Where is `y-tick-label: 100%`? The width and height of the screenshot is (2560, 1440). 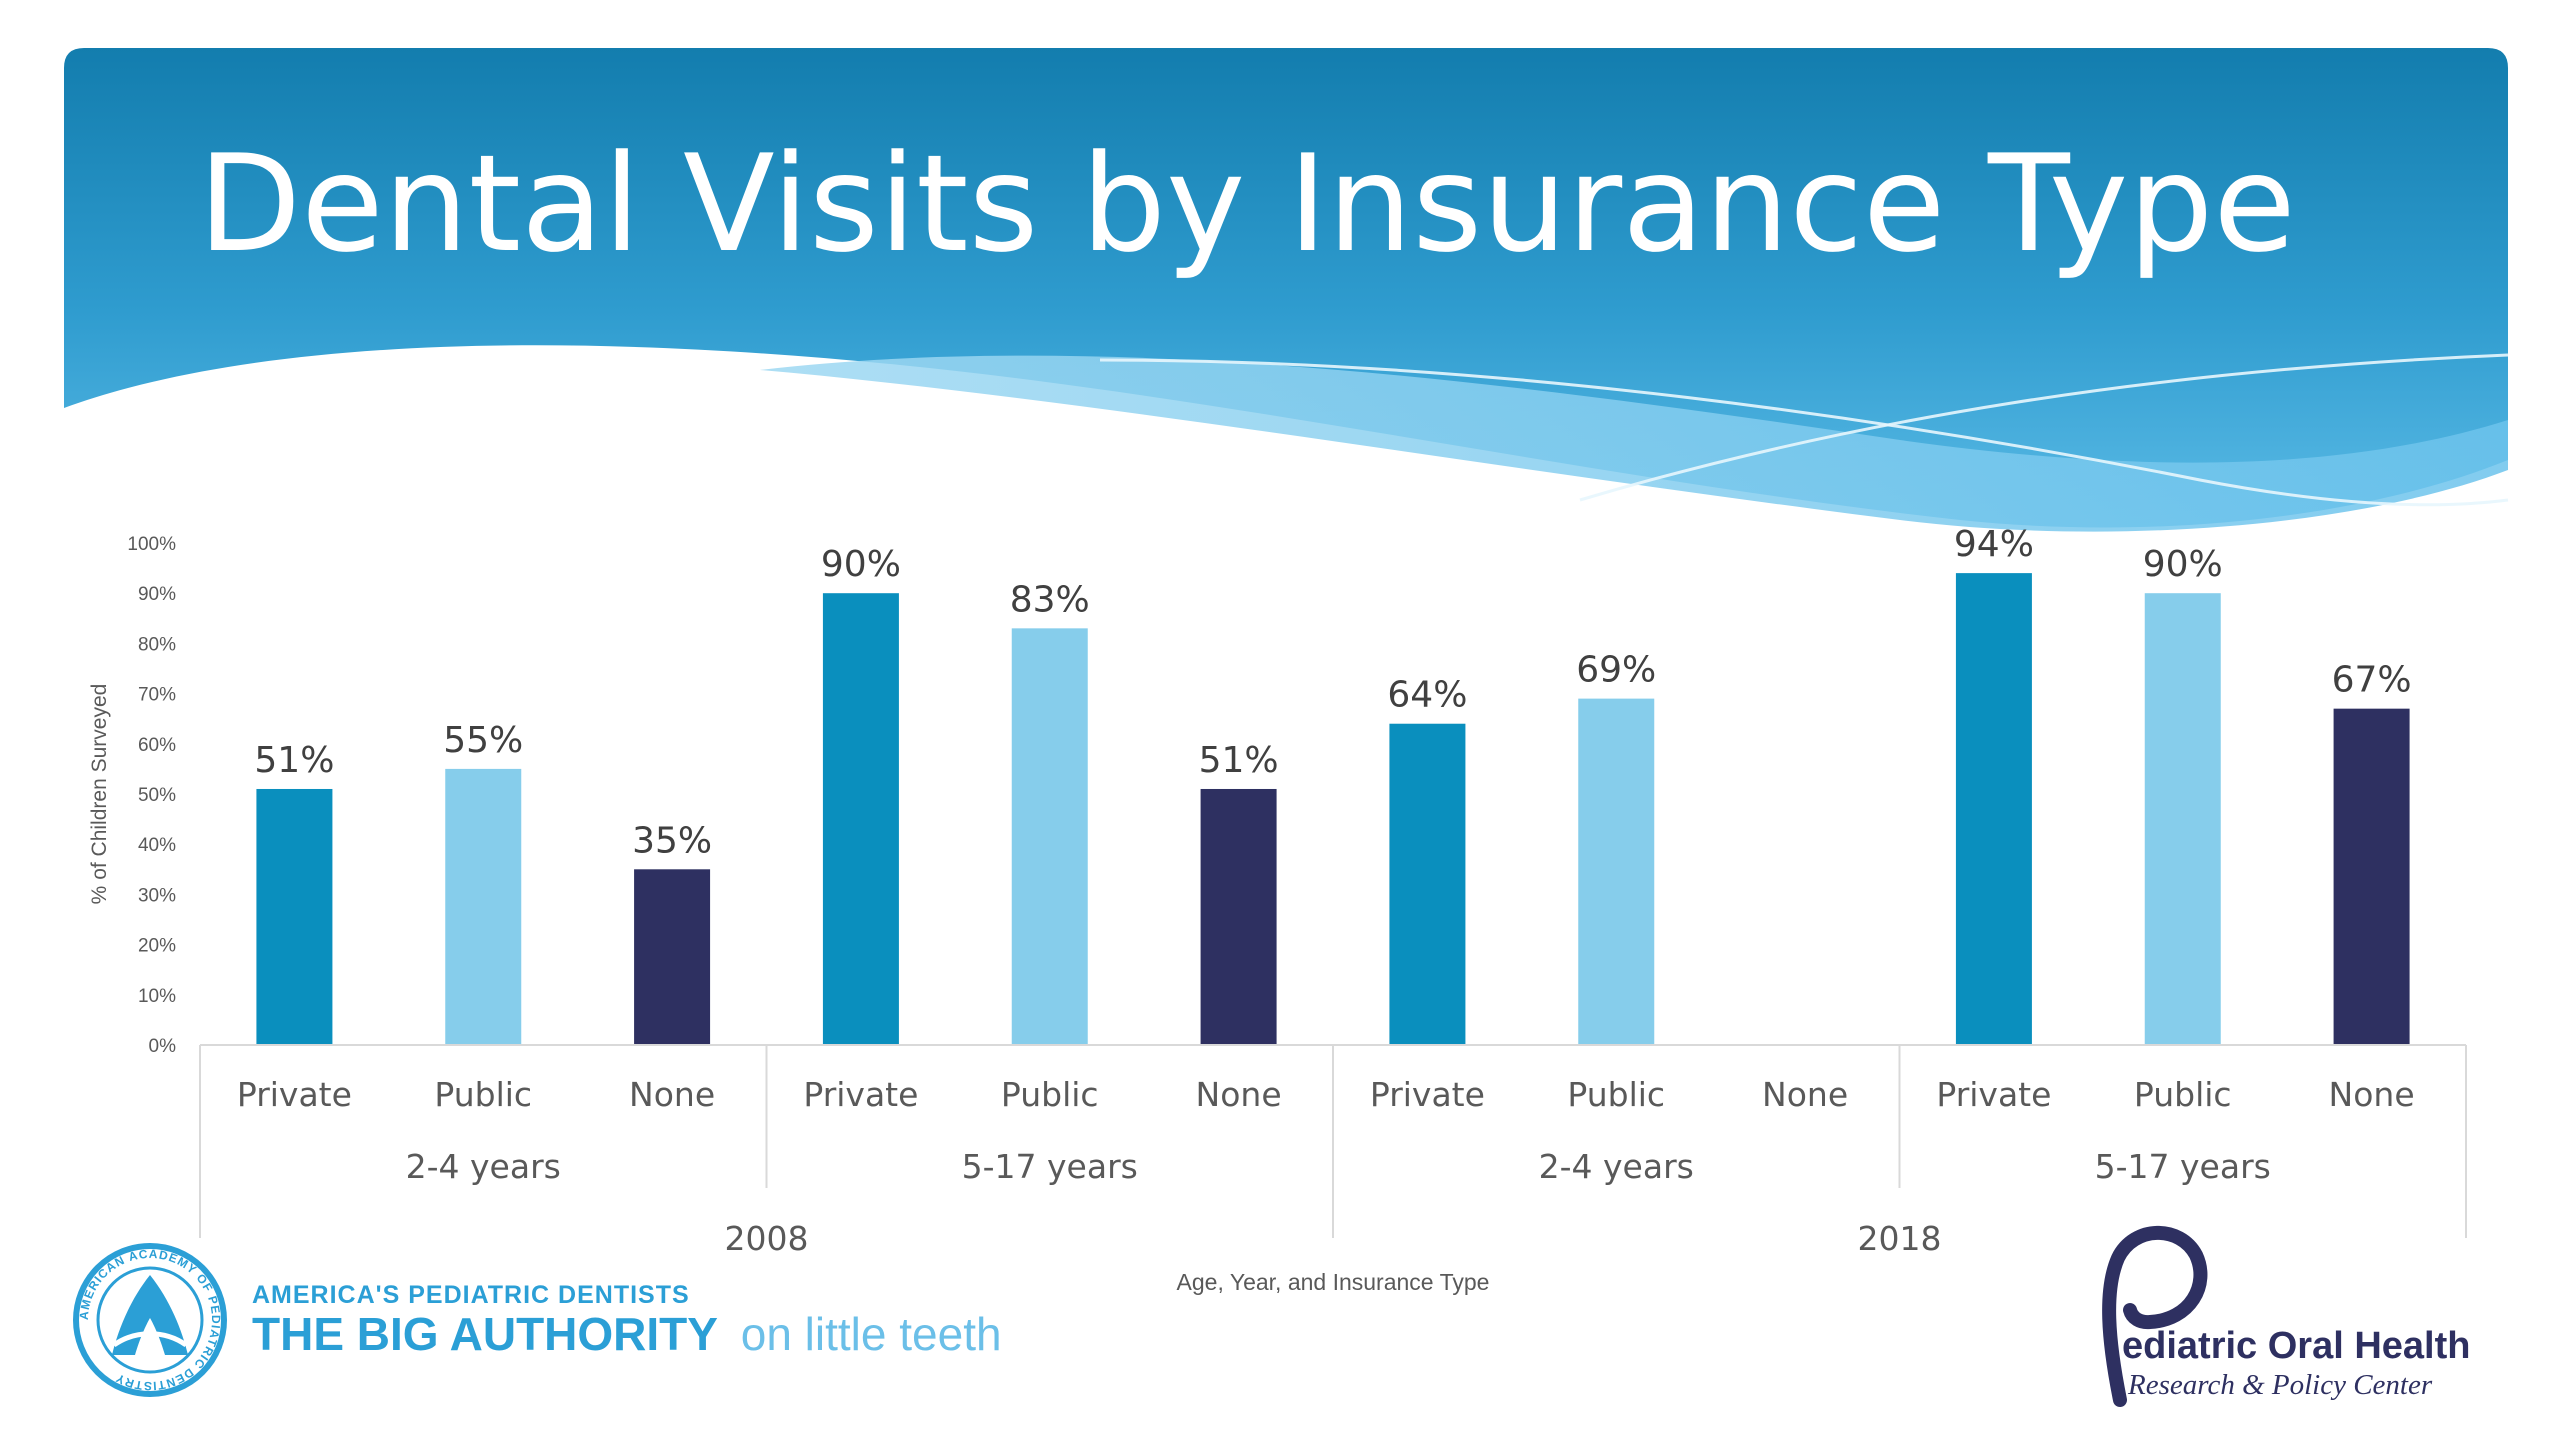 y-tick-label: 100% is located at coordinates (151, 544).